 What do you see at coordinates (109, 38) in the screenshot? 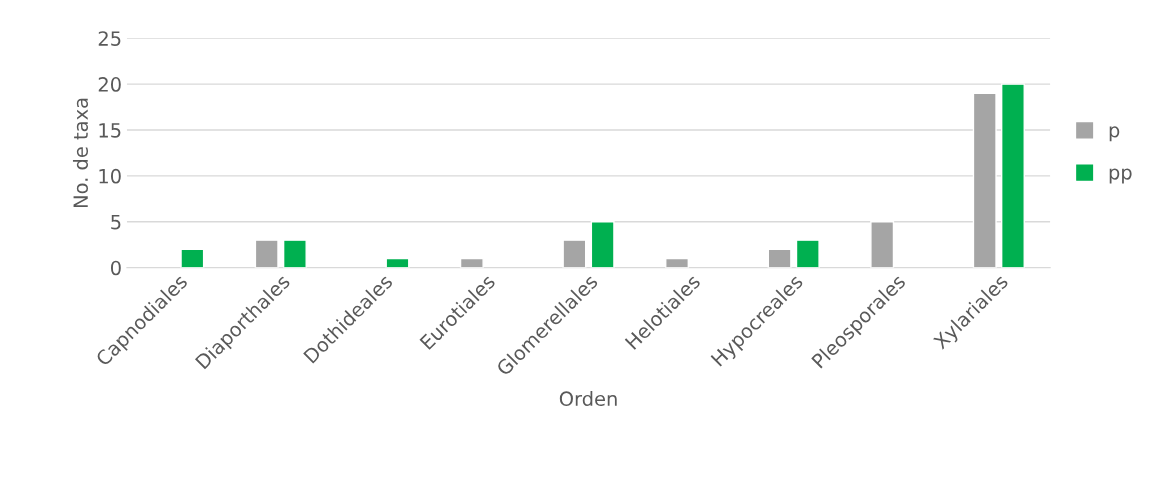
I see `y-tick-label: 25` at bounding box center [109, 38].